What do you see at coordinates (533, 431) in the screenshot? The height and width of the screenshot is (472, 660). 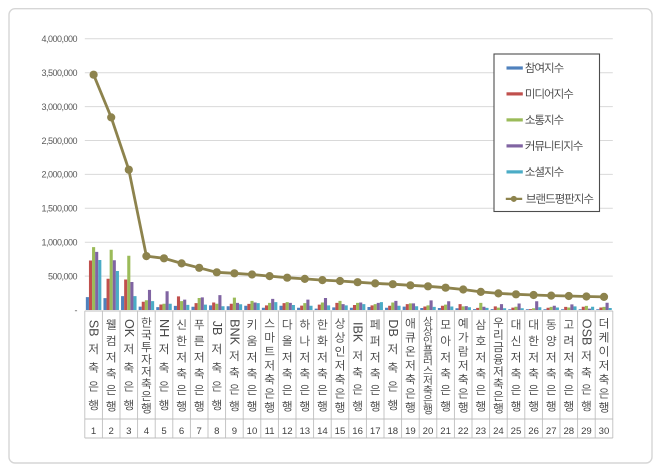 I see `svg-text: 26` at bounding box center [533, 431].